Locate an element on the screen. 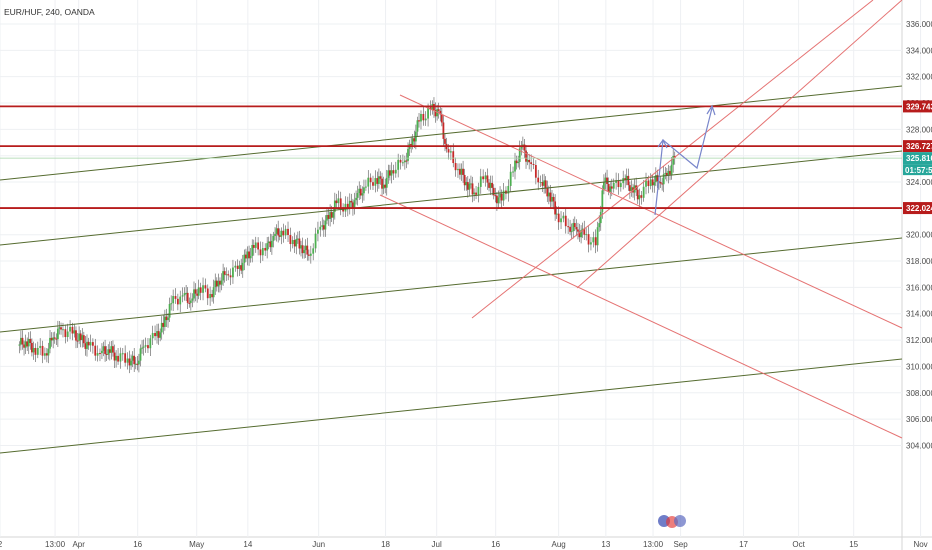 Image resolution: width=932 pixels, height=550 pixels. price-tag is located at coordinates (917, 208).